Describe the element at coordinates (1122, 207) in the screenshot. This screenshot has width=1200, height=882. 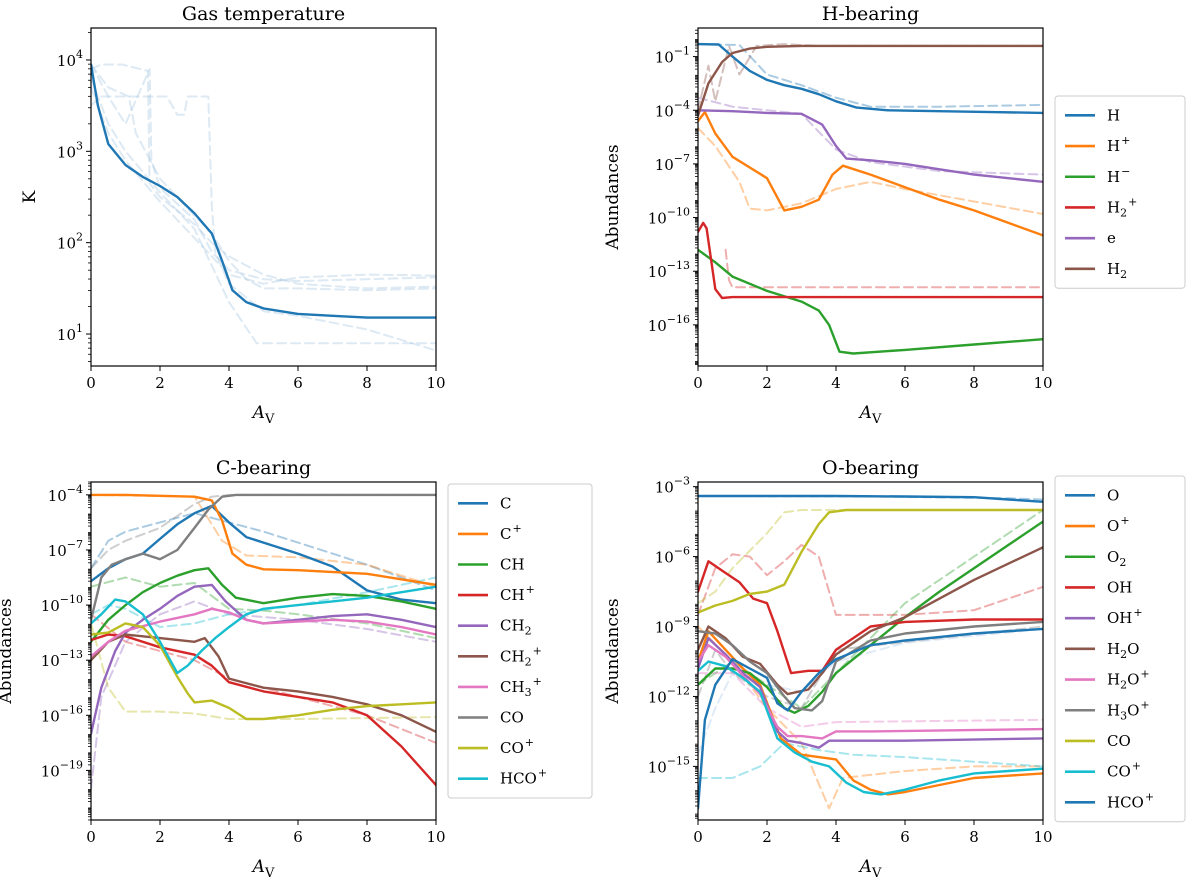
I see `legend-label: H2+` at that location.